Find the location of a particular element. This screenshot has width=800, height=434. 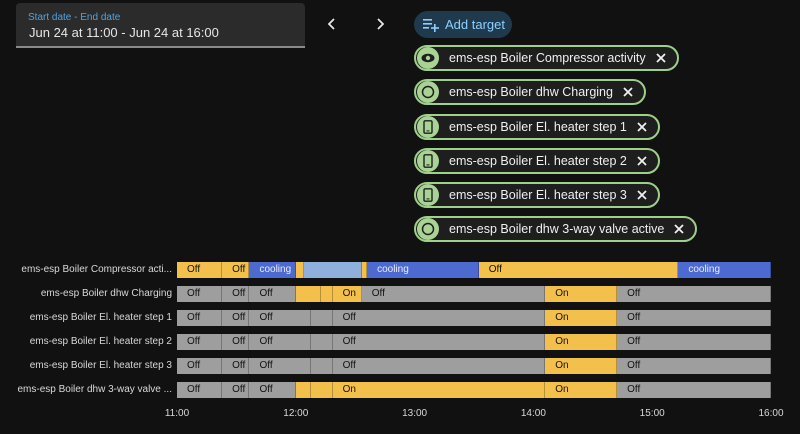

timeline-row-label: ems-esp Boiler El. heater step 2 is located at coordinates (100, 341).